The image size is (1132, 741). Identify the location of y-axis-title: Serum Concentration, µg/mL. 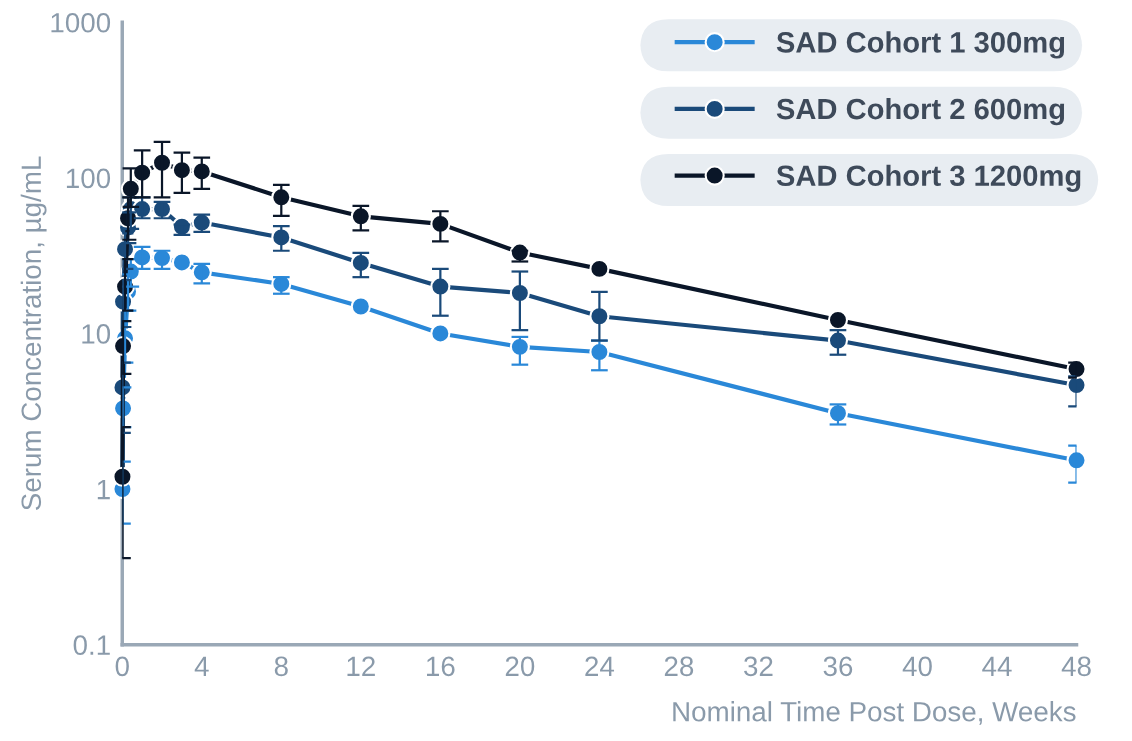
(33, 333).